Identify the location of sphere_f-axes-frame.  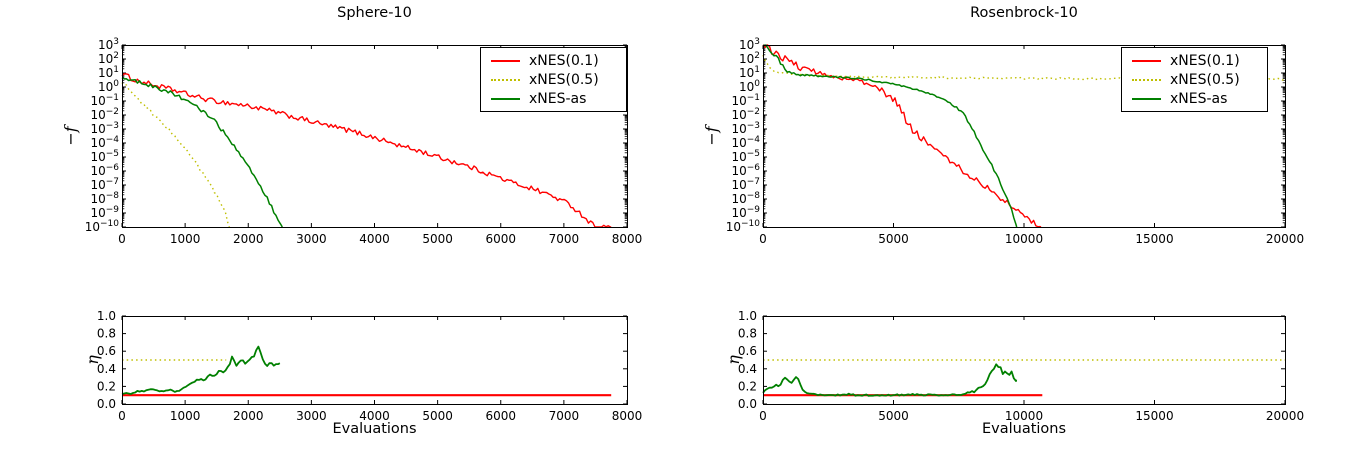
(375, 136).